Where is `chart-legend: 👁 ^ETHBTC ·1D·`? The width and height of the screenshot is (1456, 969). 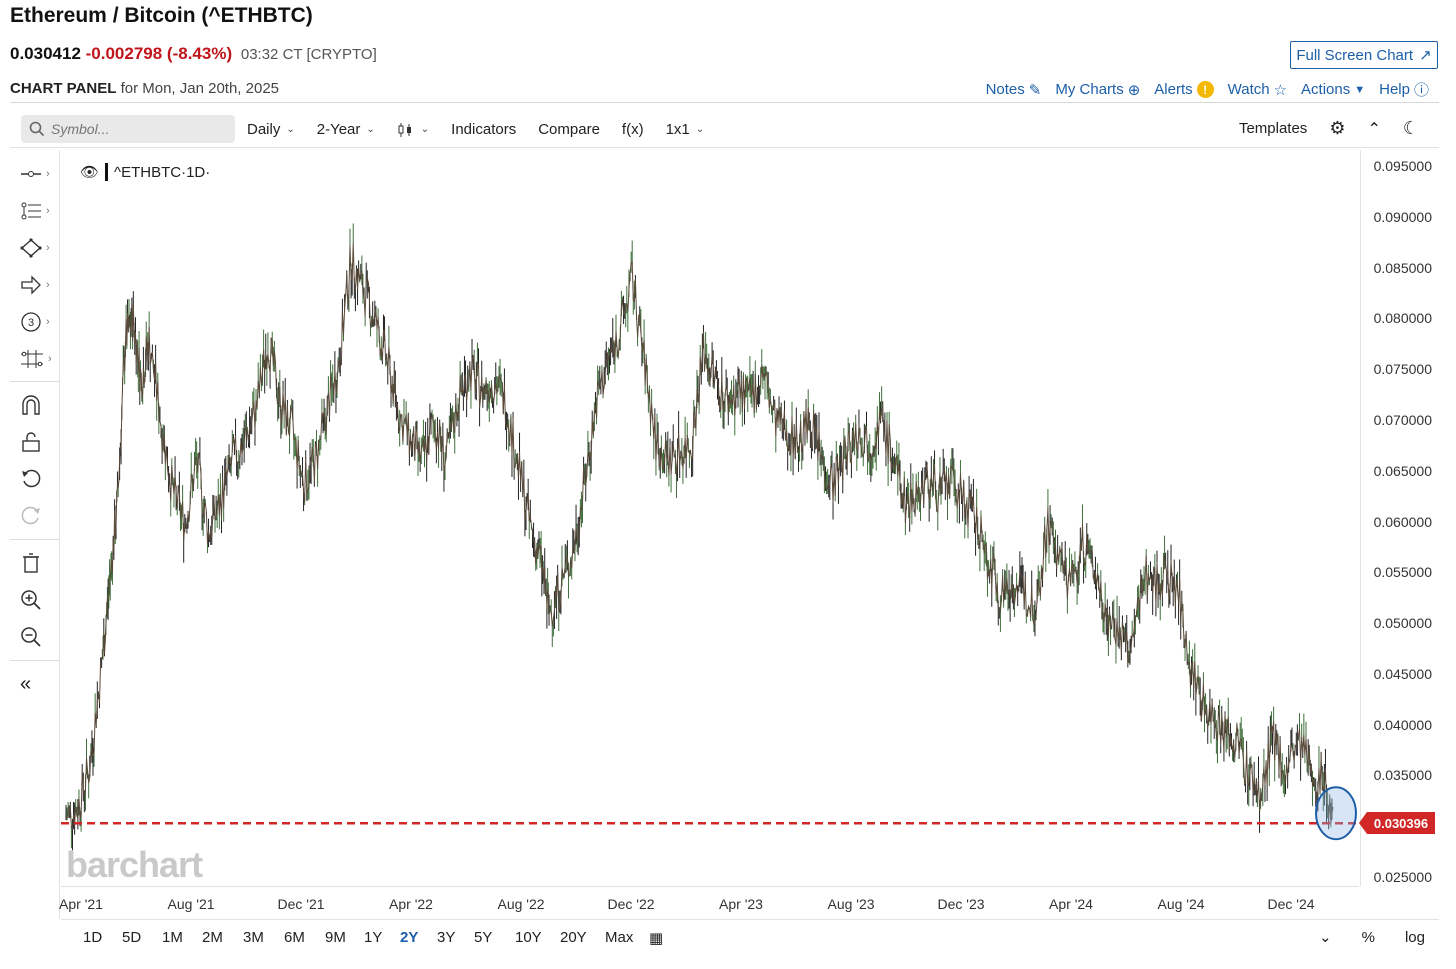
chart-legend: 👁 ^ETHBTC ·1D· is located at coordinates (145, 172).